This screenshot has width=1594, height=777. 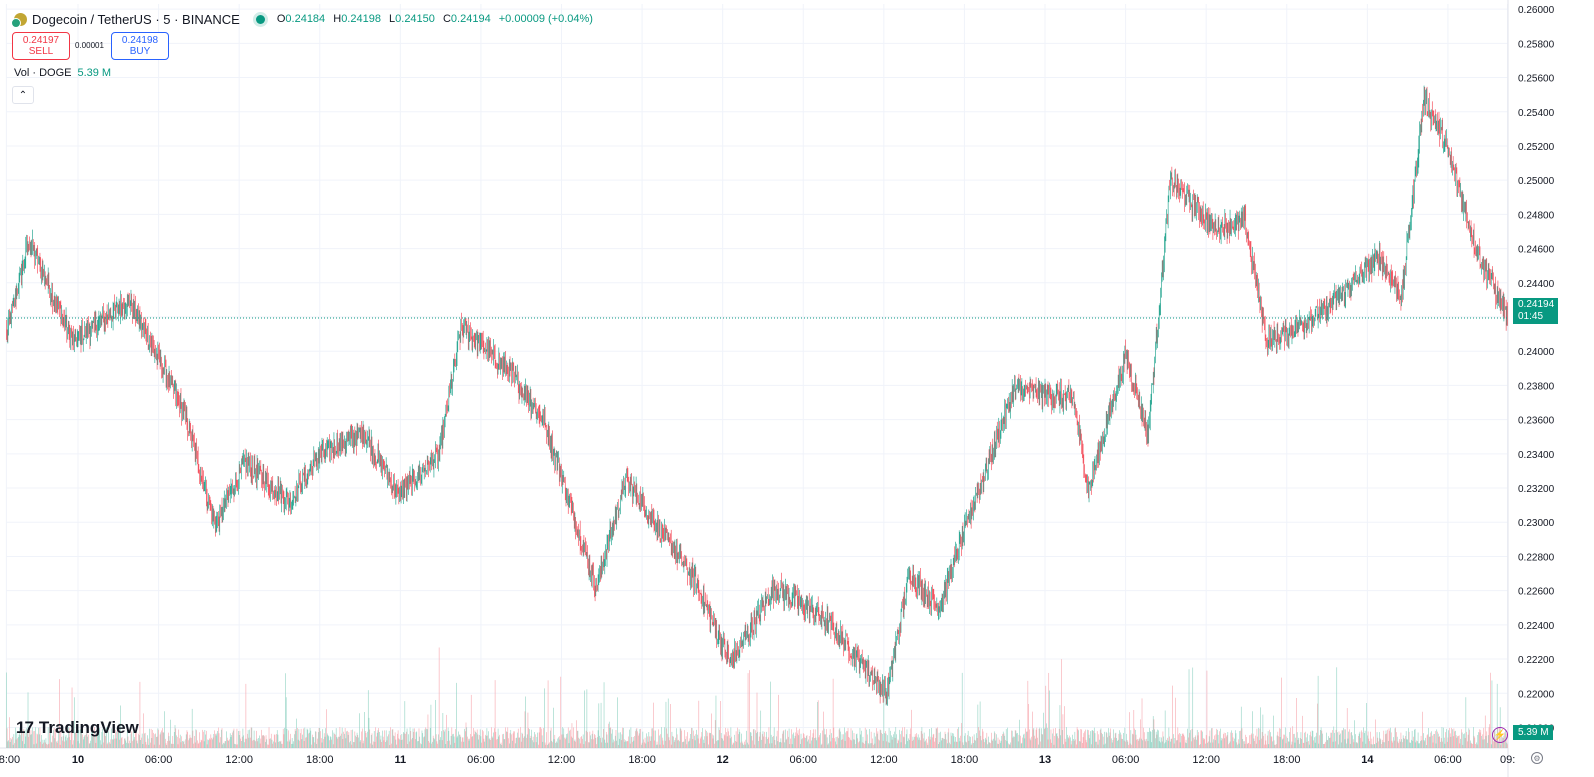 What do you see at coordinates (140, 51) in the screenshot?
I see `buy-label: BUY` at bounding box center [140, 51].